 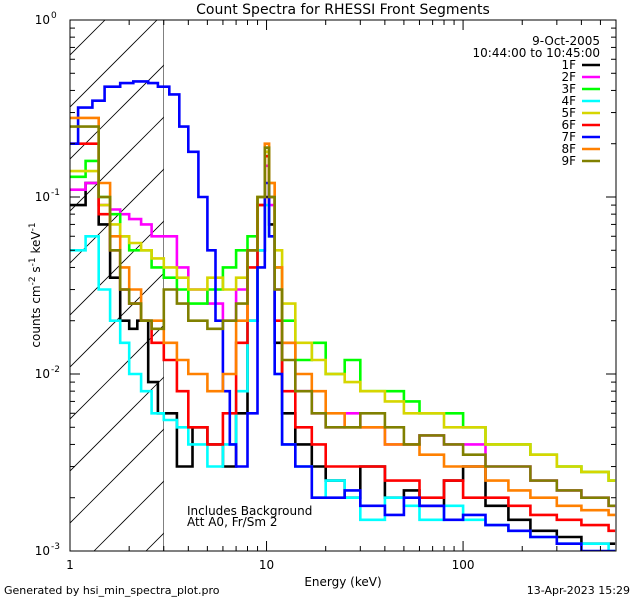 I want to click on chart-title: Count Spectra for RHESSI Front Segments, so click(x=343, y=10).